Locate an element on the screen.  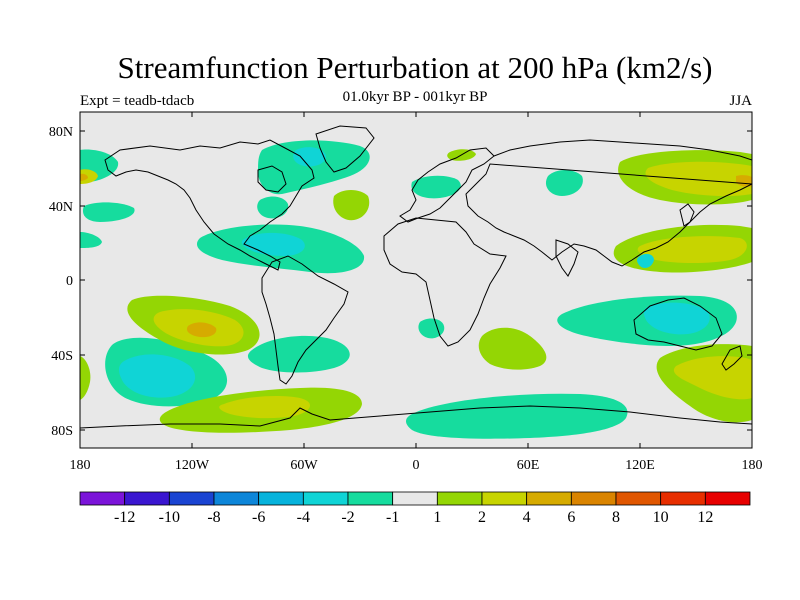
colorbar-label: -2 is located at coordinates (347, 517).